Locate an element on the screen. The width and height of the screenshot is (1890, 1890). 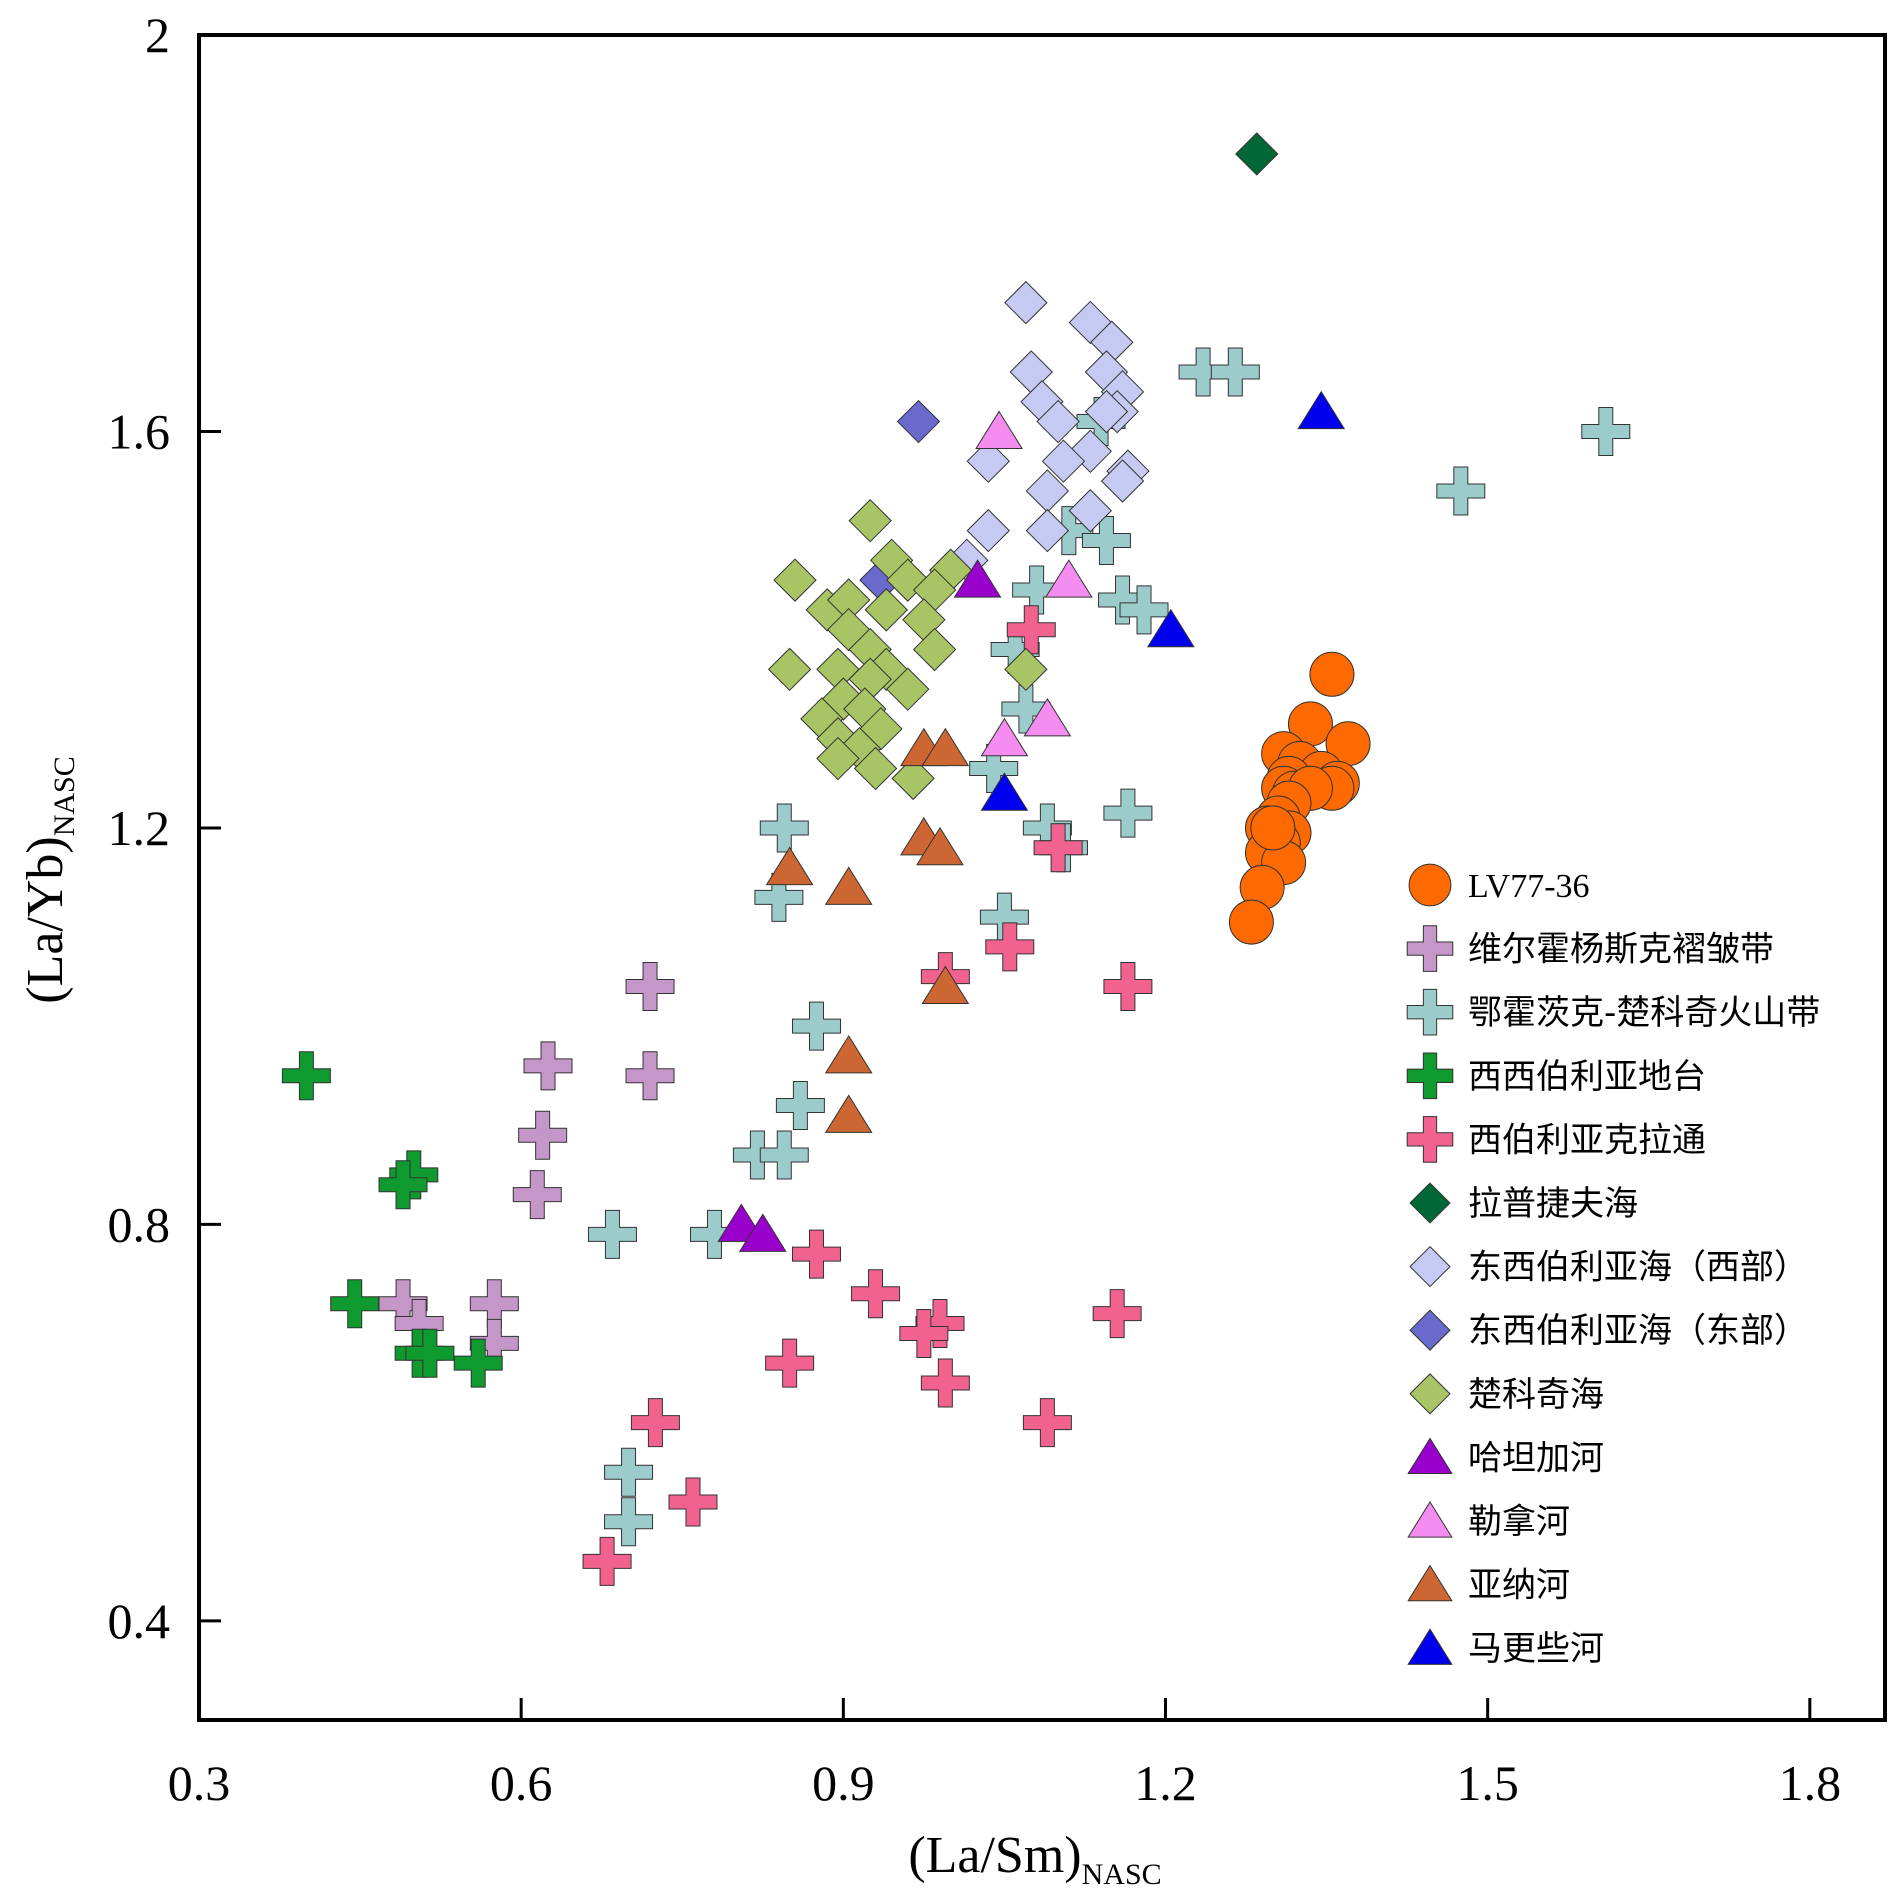
y-tick-label-0: 0.4 is located at coordinates (139, 1621).